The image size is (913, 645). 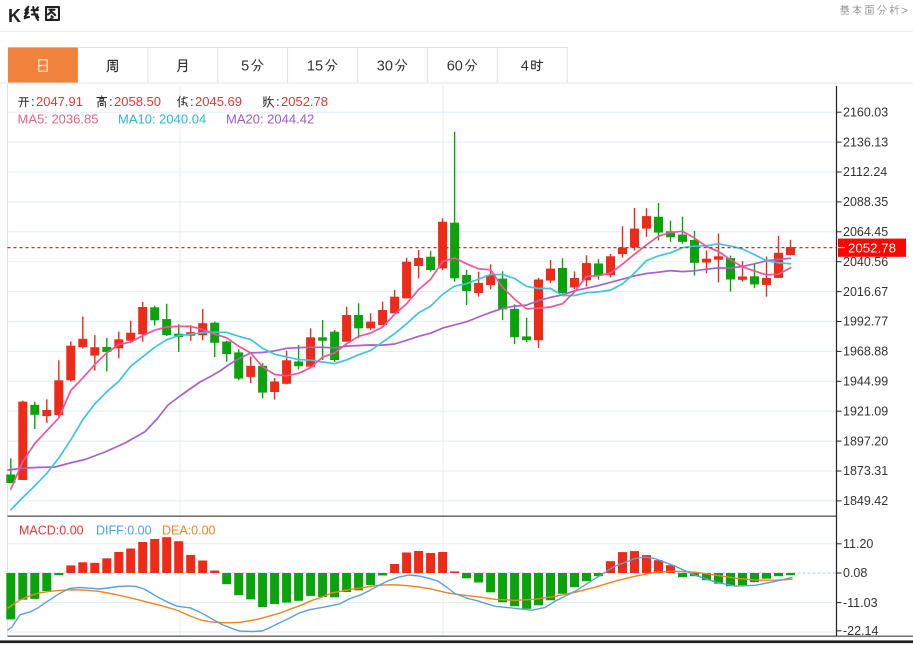 I want to click on svg-text: 1897.20, so click(x=865, y=441).